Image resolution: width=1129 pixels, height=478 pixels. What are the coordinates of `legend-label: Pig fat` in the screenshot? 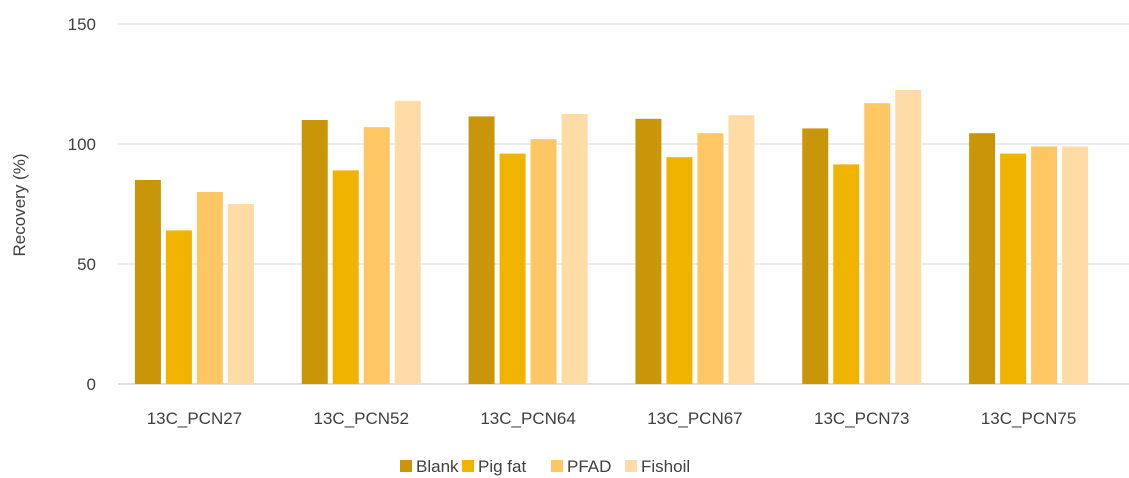 It's located at (502, 466).